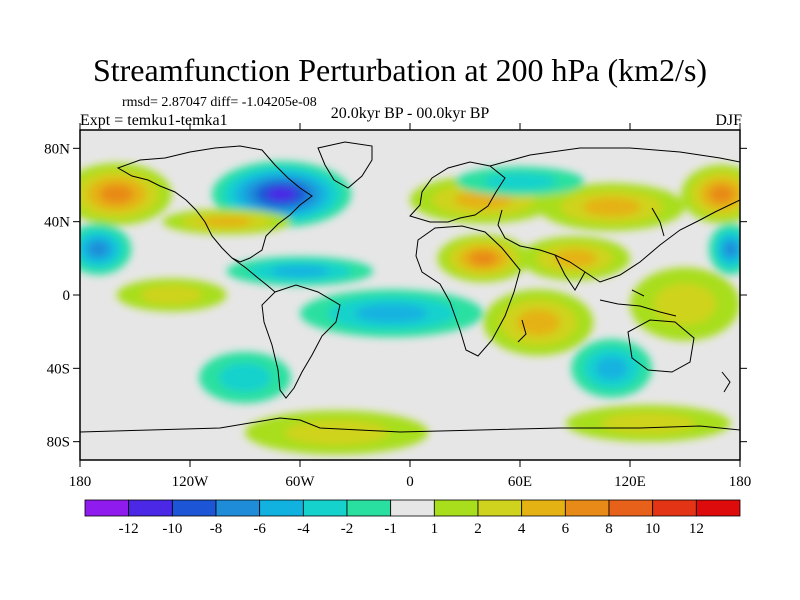 Image resolution: width=800 pixels, height=600 pixels. Describe the element at coordinates (726, 382) in the screenshot. I see `coastline-new-zealand` at that location.